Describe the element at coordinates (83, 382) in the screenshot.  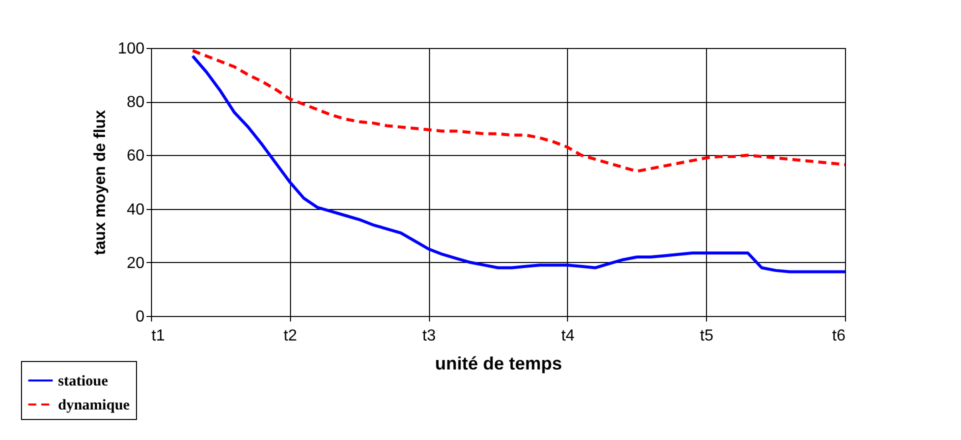
I see `legend-label: statioue` at that location.